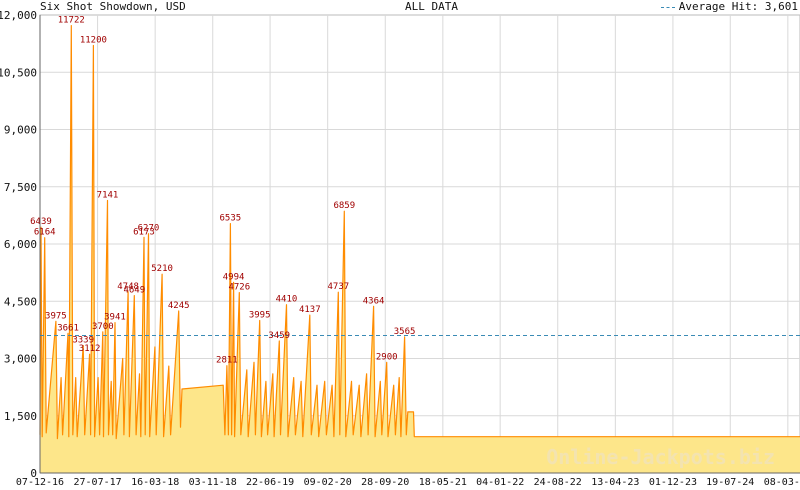 This screenshot has width=800, height=490. Describe the element at coordinates (260, 316) in the screenshot. I see `peak-value-label: 3995` at that location.